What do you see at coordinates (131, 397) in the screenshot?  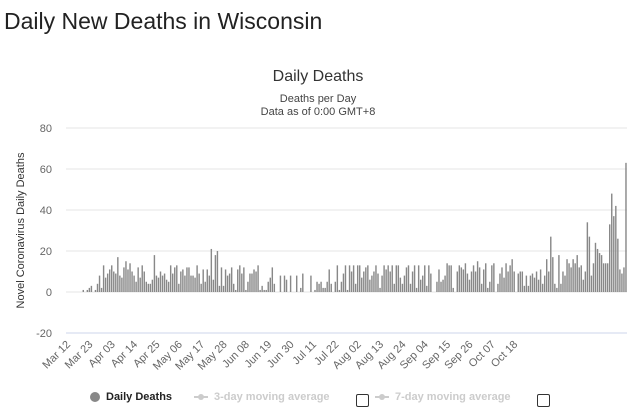 I see `legend-item-daily-deaths: Daily Deaths` at bounding box center [131, 397].